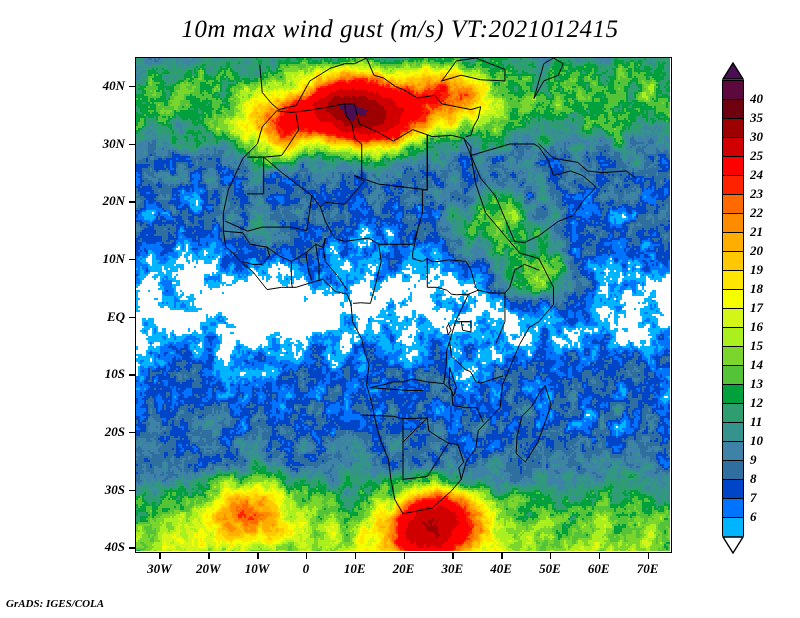  Describe the element at coordinates (756, 345) in the screenshot. I see `colorbar-tick-label: 15` at that location.